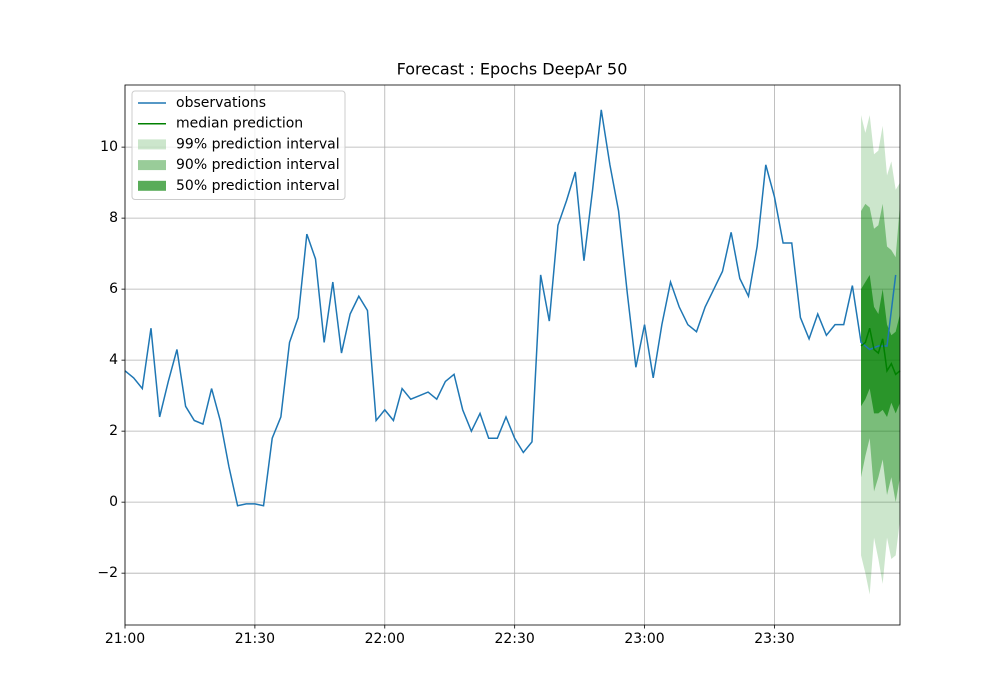 This screenshot has height=700, width=1000. What do you see at coordinates (774, 639) in the screenshot?
I see `x-tick-label: 23:30` at bounding box center [774, 639].